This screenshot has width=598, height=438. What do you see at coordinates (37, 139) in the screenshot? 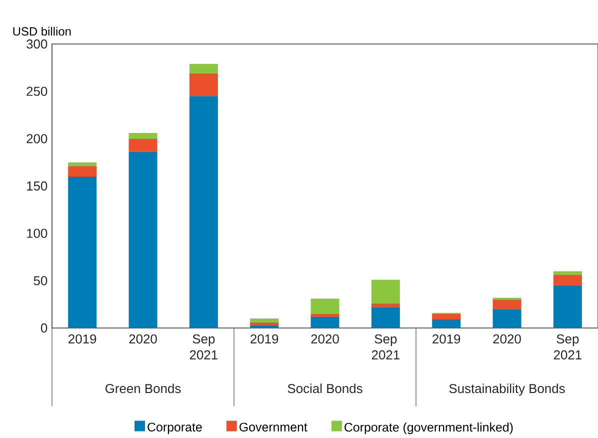
I see `y-tick-label: 200` at bounding box center [37, 139].